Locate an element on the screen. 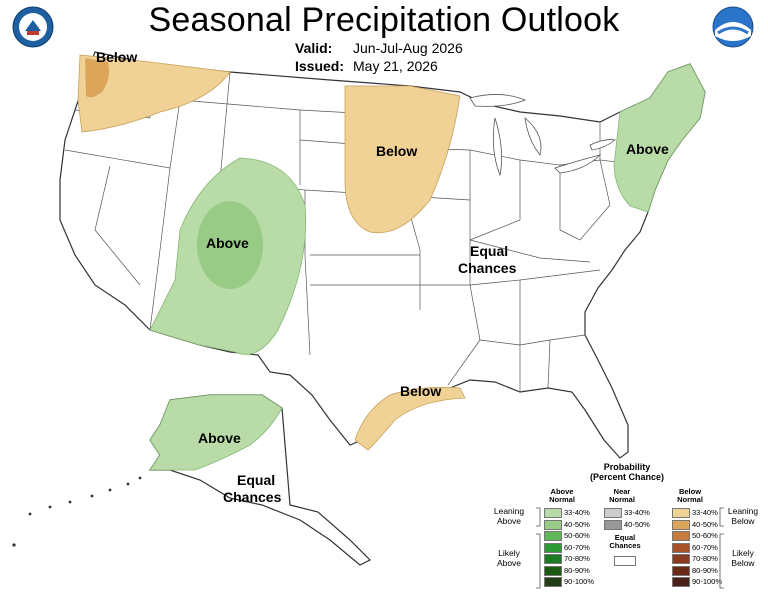 Image resolution: width=768 pixels, height=595 pixels. near-normal-header: Near Normal is located at coordinates (622, 496).